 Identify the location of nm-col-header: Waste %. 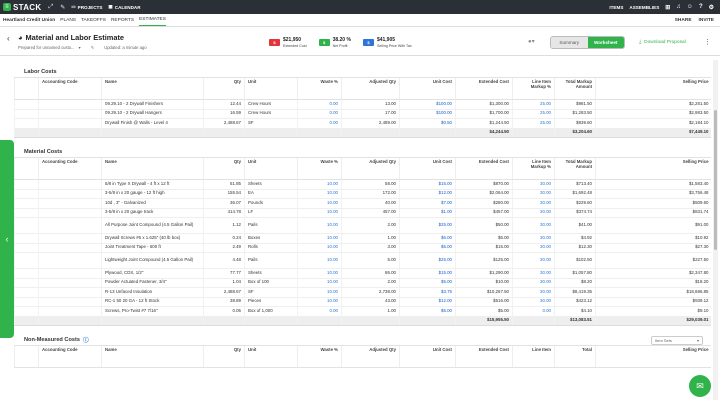
(319, 356).